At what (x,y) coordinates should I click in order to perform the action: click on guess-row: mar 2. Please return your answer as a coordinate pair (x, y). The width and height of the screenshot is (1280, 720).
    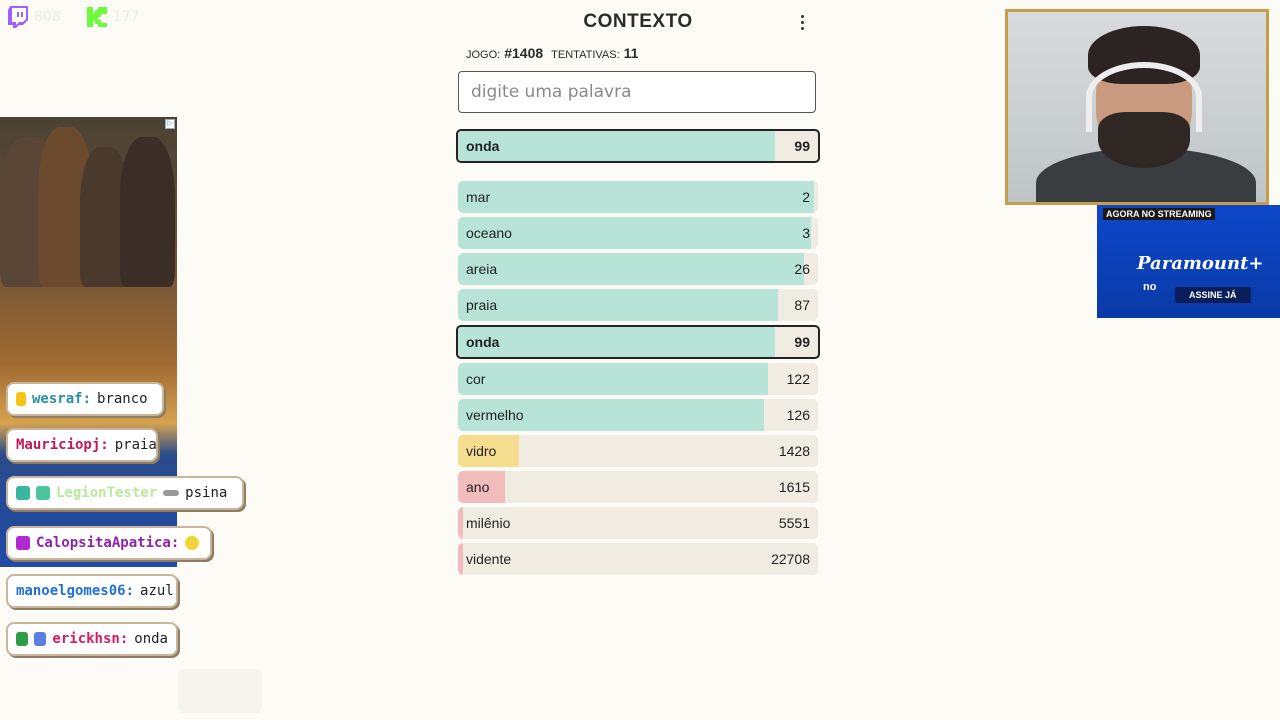
    Looking at the image, I should click on (638, 197).